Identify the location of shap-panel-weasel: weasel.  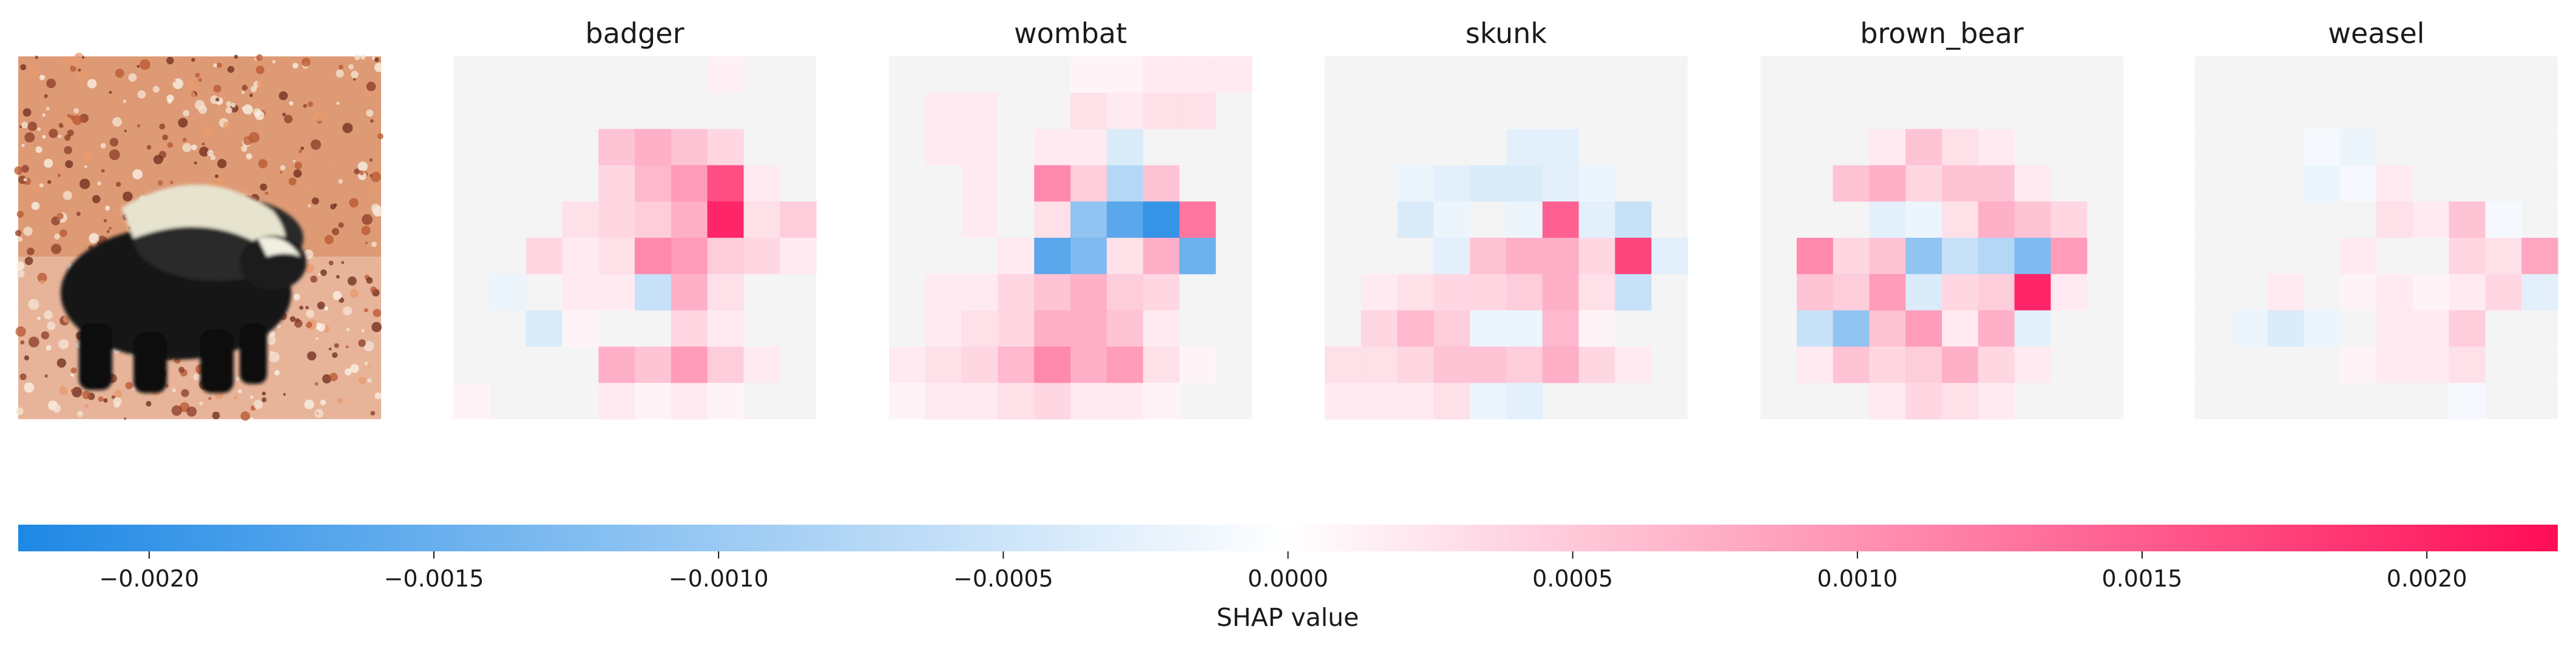
(2376, 218).